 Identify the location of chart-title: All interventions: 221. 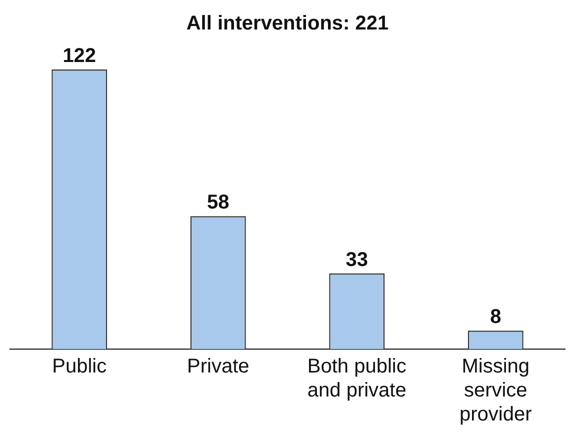
(287, 23).